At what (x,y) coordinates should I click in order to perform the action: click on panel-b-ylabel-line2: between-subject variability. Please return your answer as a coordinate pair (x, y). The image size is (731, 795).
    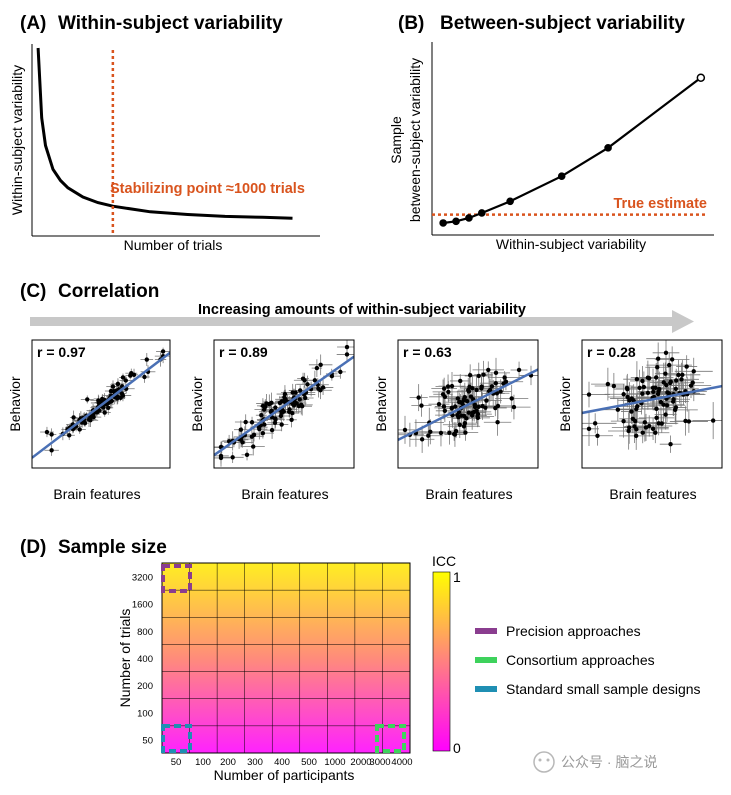
    Looking at the image, I should click on (415, 140).